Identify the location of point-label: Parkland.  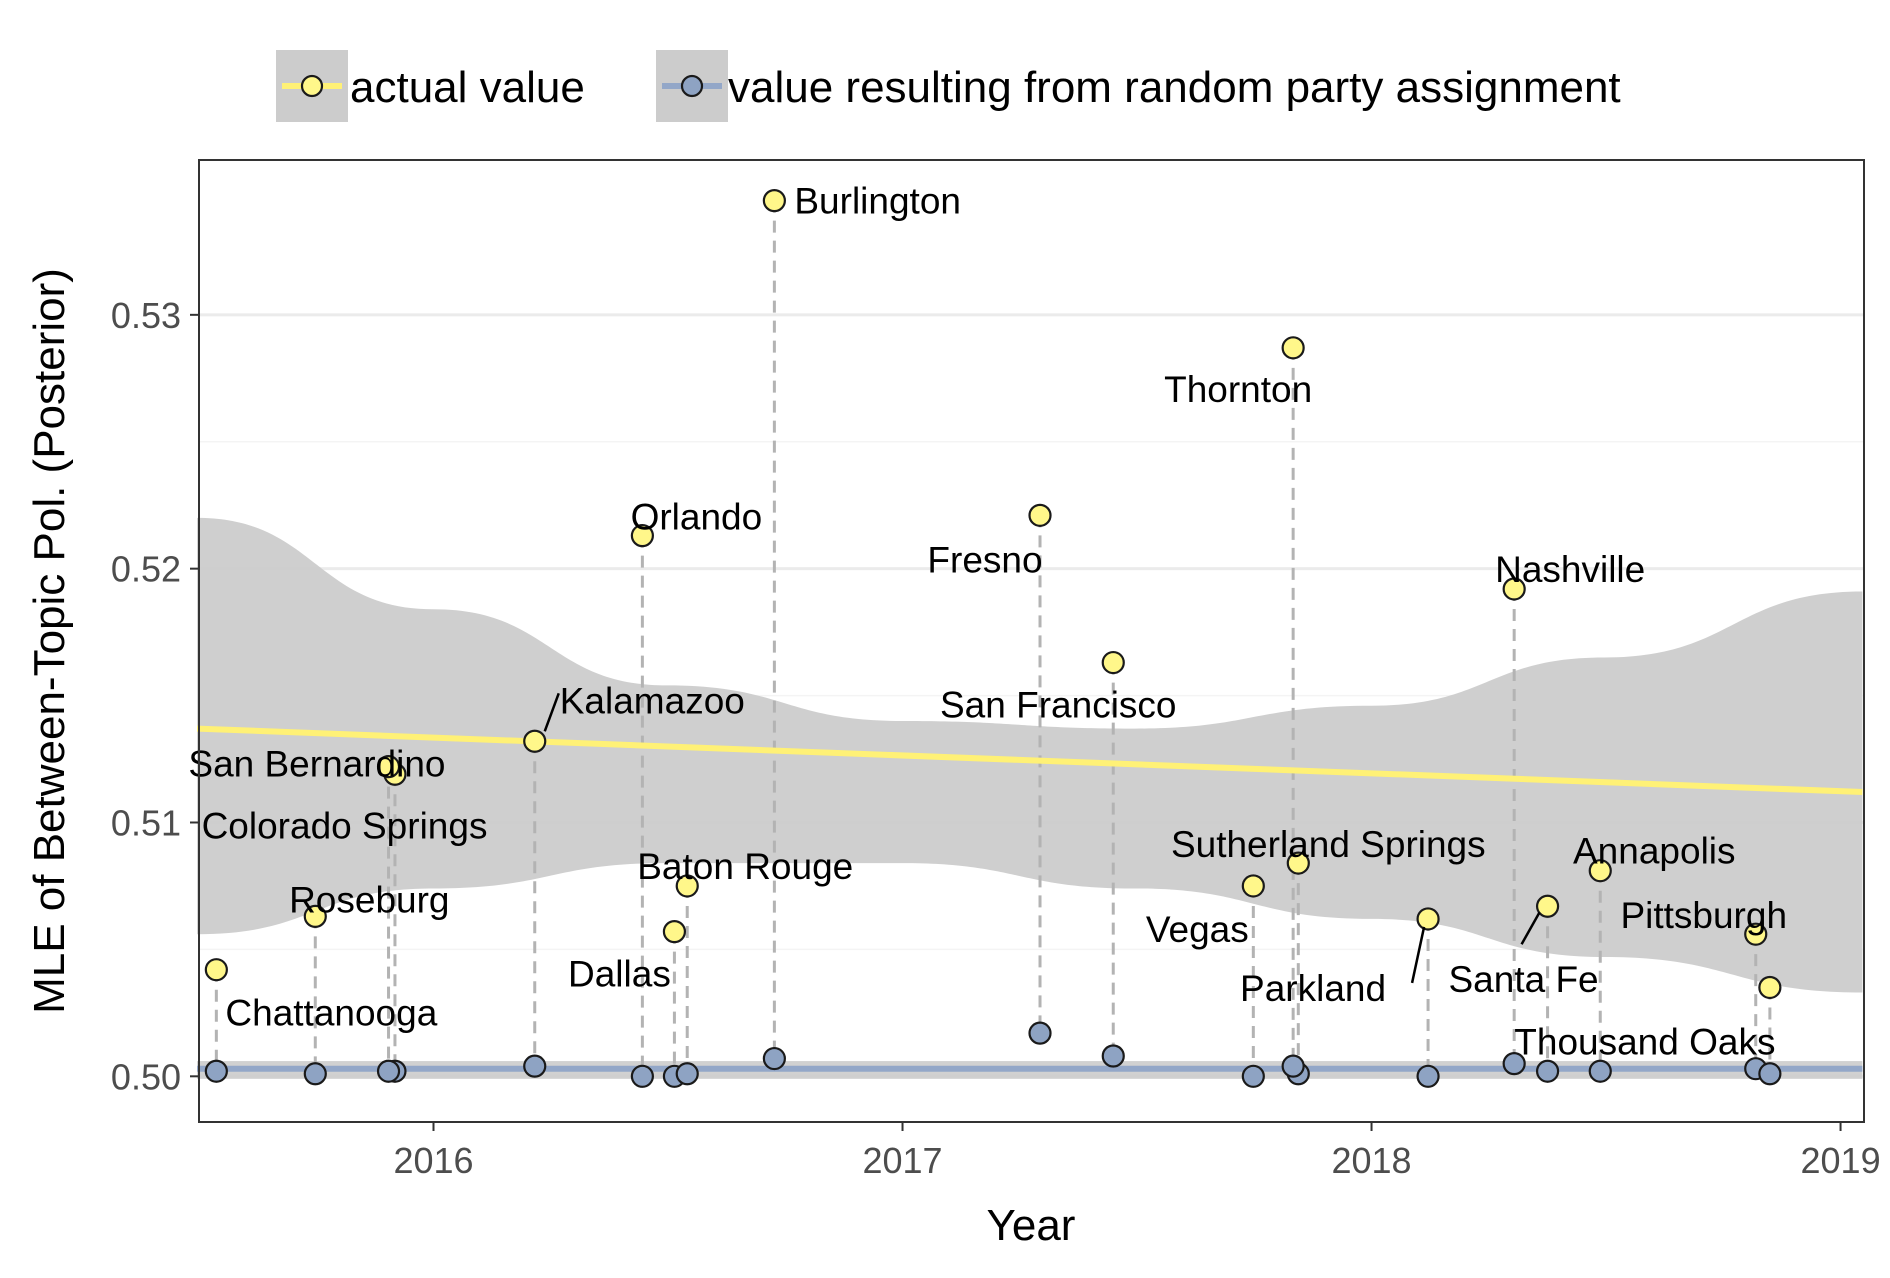
(1313, 988).